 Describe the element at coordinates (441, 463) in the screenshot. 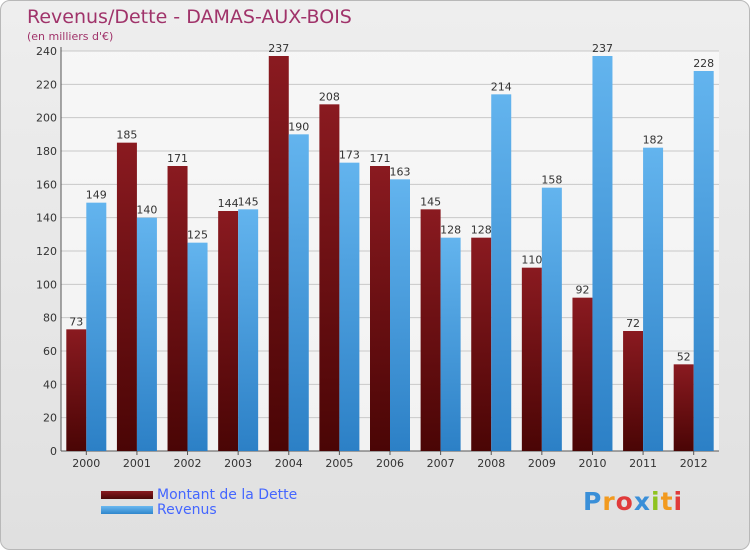

I see `x-tick-2007: 2007` at that location.